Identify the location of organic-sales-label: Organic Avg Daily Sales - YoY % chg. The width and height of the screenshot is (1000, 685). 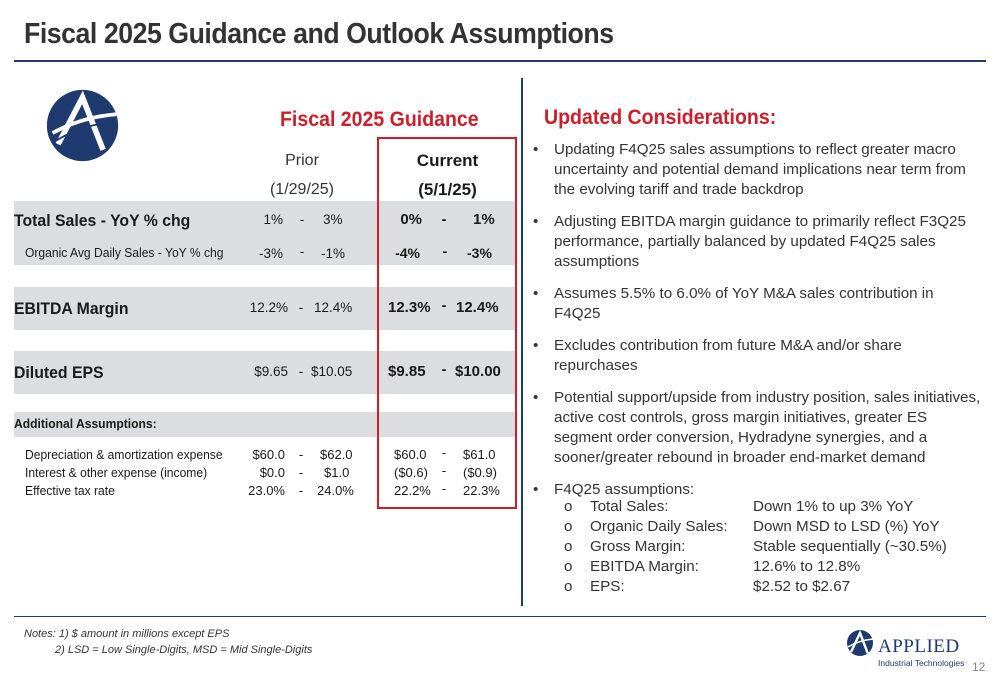
(124, 252).